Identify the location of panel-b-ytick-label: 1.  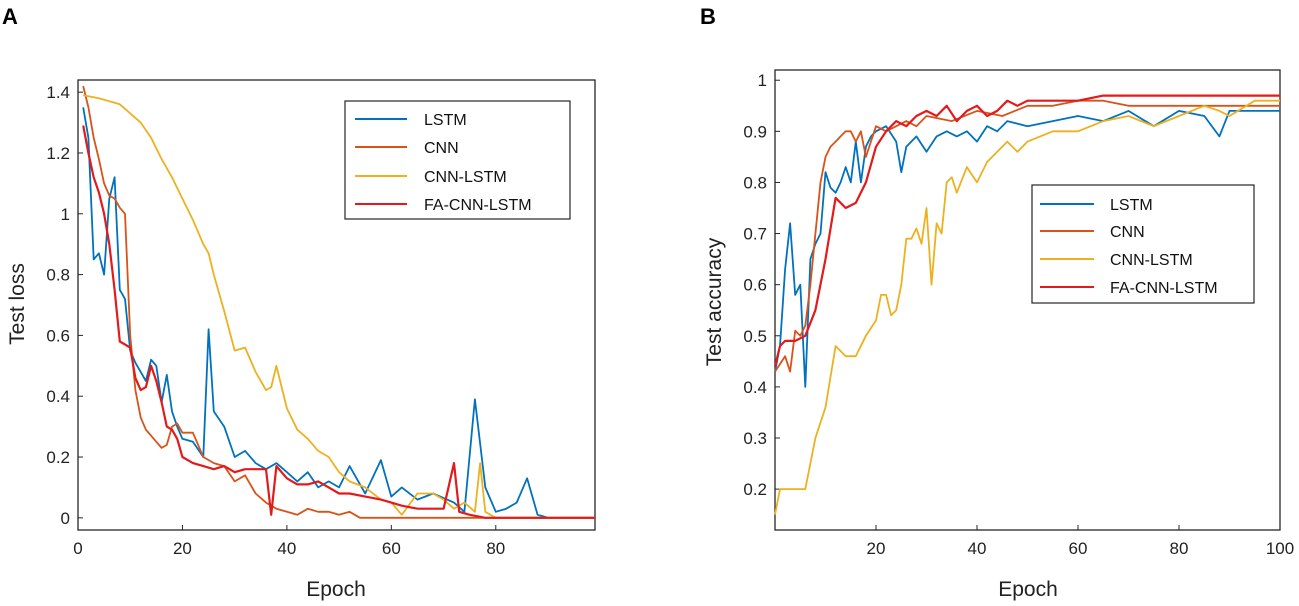
(762, 80).